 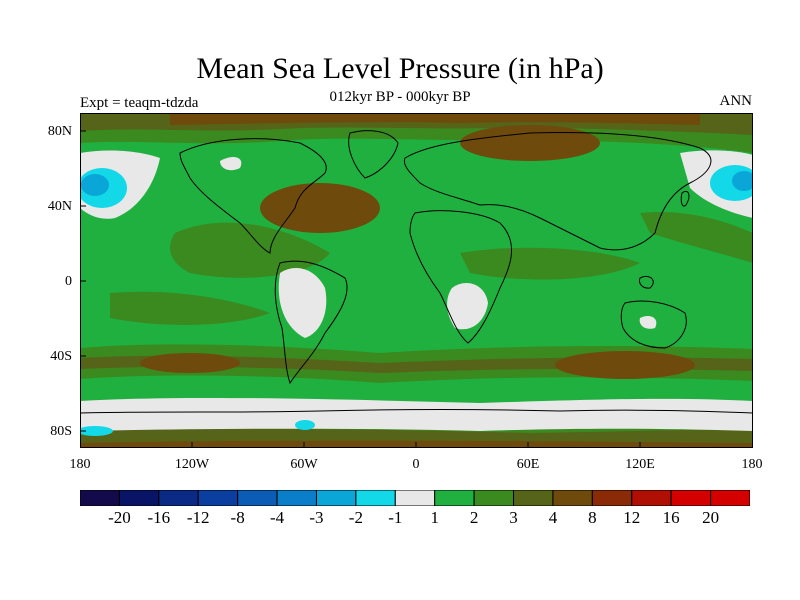 What do you see at coordinates (192, 464) in the screenshot?
I see `lon-label-120w: 120W` at bounding box center [192, 464].